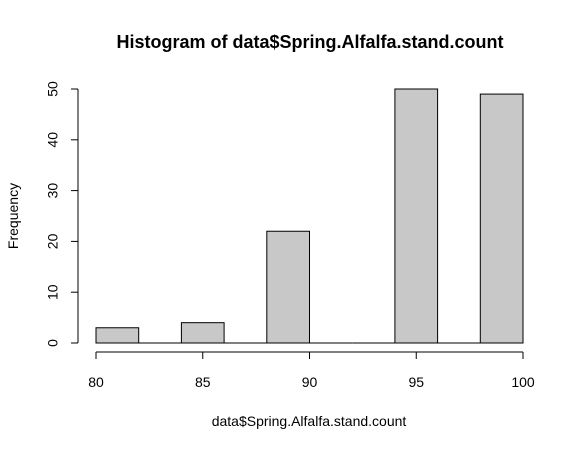  Describe the element at coordinates (13, 216) in the screenshot. I see `y-axis-label: Frequency` at that location.